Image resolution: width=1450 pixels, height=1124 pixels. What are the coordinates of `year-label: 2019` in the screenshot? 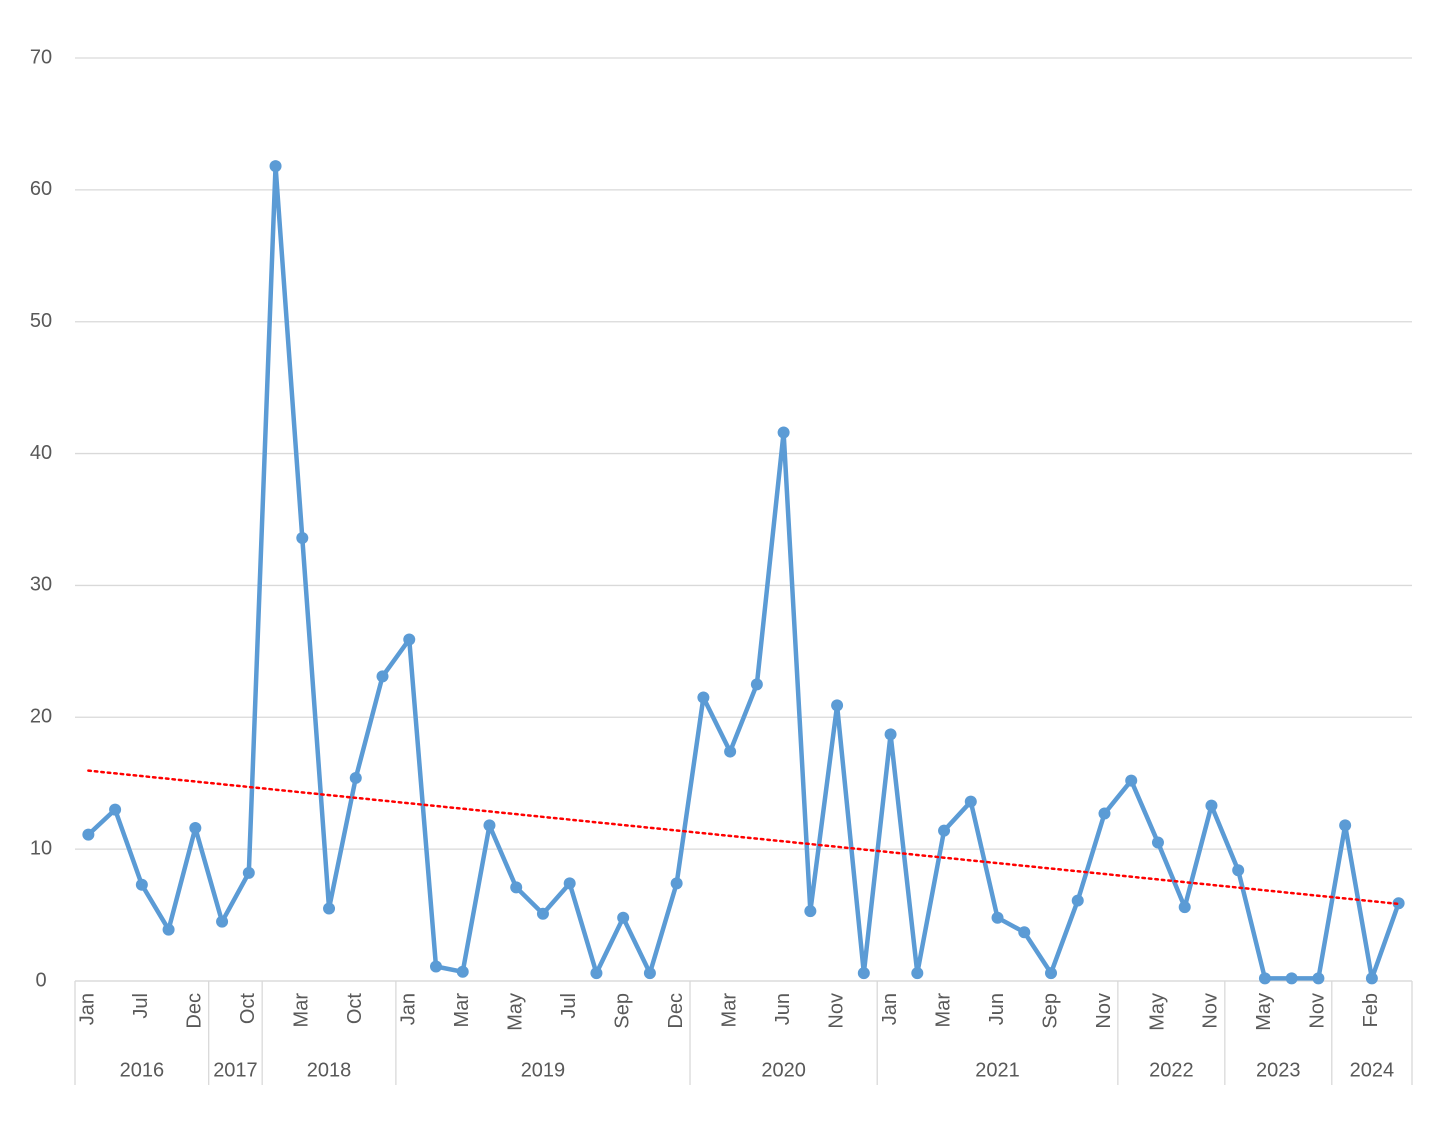 It's located at (543, 1070).